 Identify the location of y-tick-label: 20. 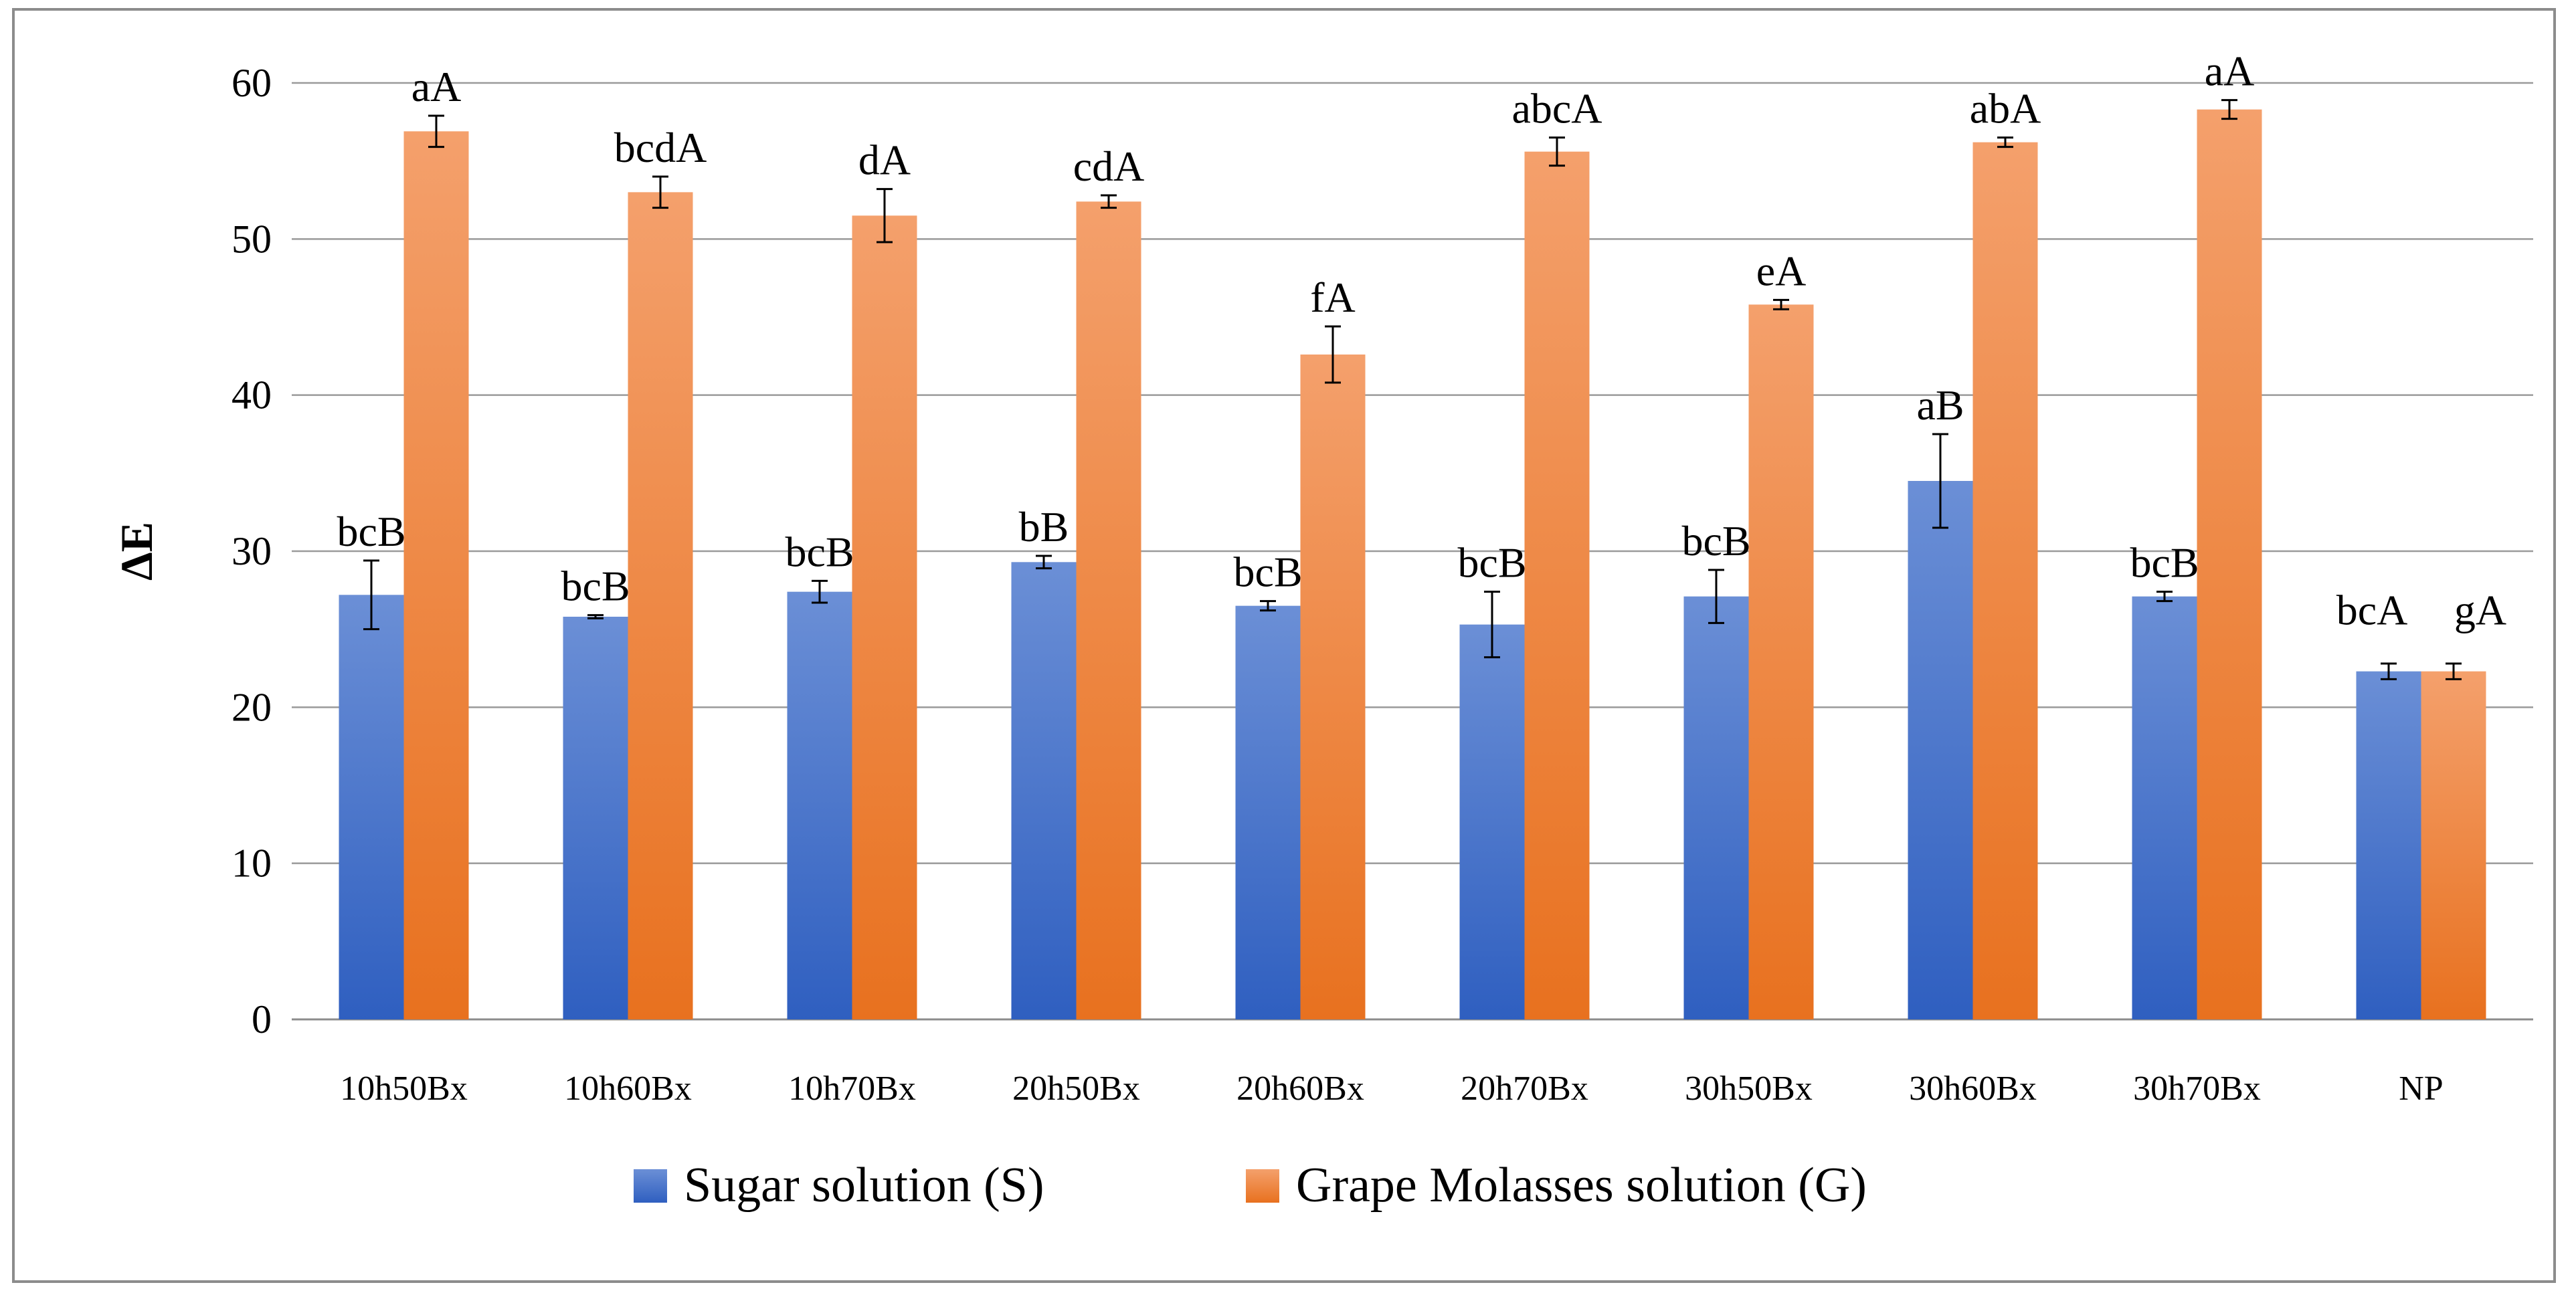
(252, 707).